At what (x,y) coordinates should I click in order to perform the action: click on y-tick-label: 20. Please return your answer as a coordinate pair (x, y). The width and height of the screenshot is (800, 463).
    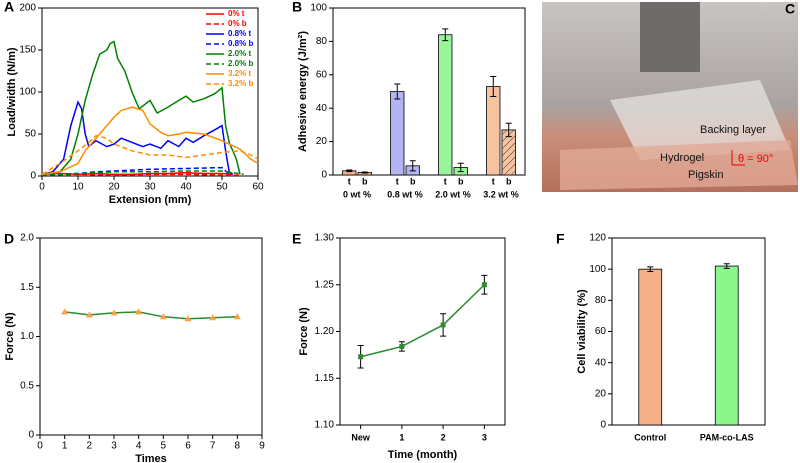
    Looking at the image, I should click on (601, 393).